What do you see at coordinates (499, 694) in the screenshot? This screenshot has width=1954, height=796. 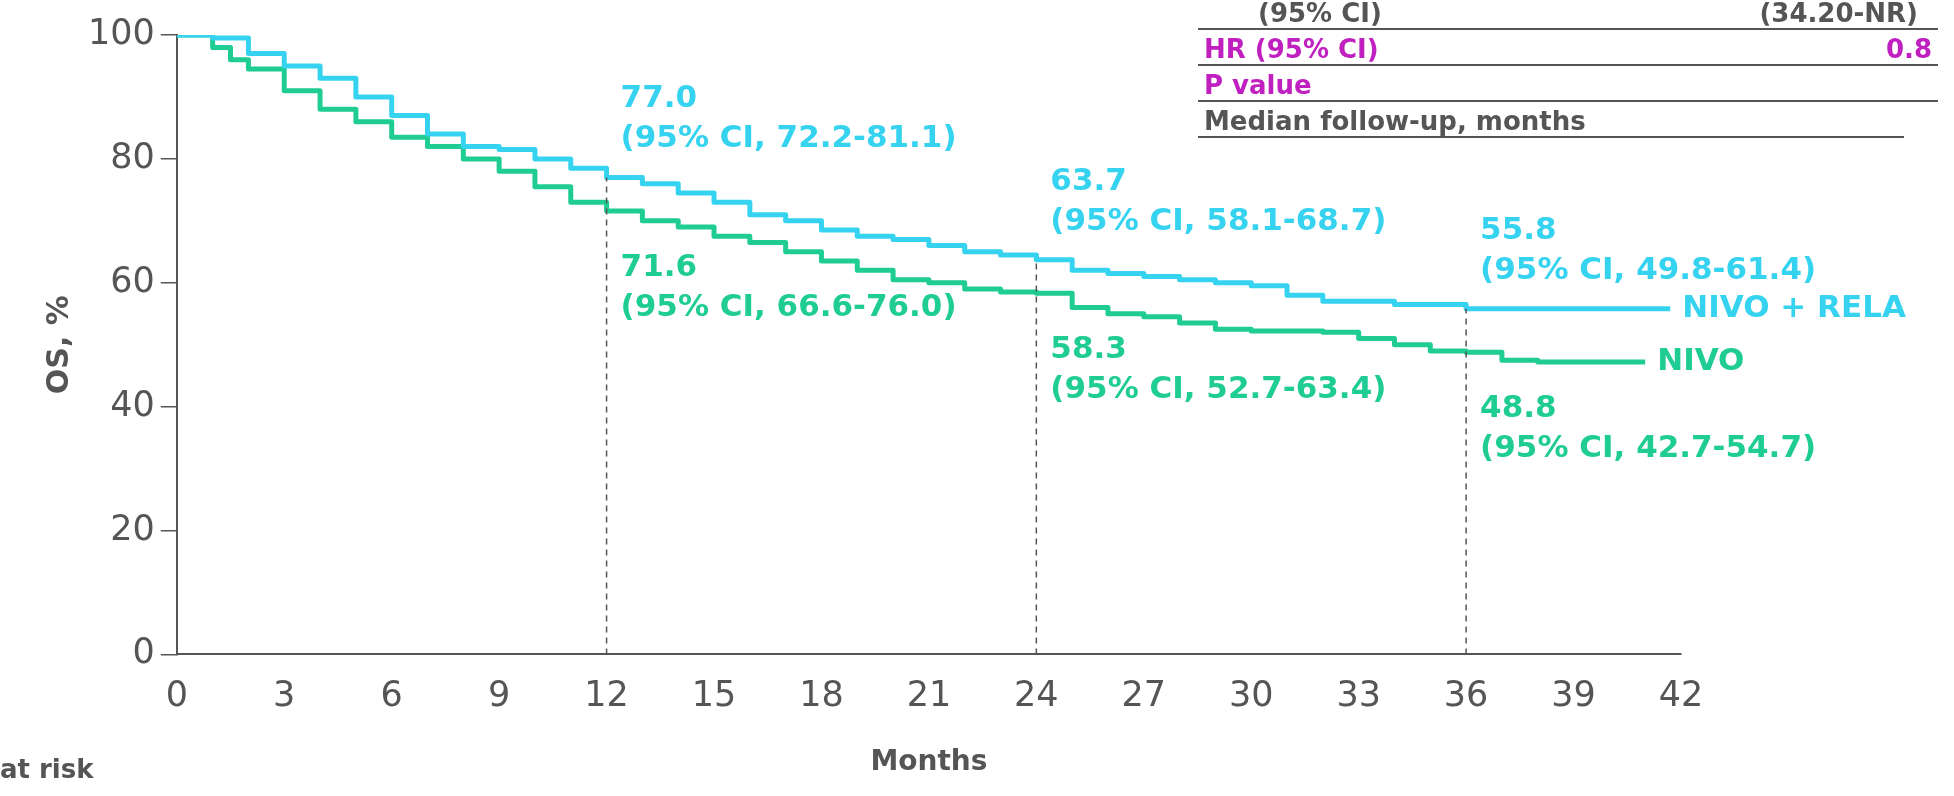 I see `x-tick-label: 9` at bounding box center [499, 694].